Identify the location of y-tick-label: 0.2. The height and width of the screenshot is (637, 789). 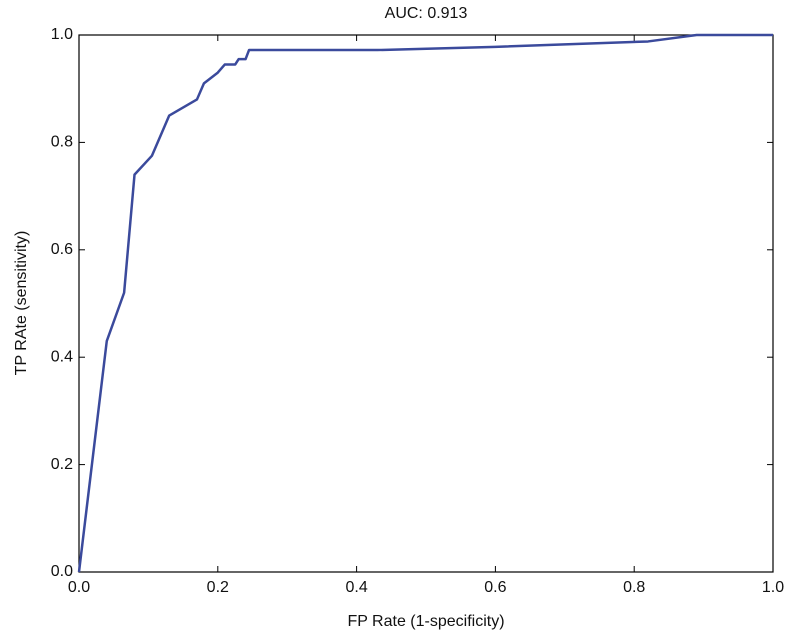
(62, 464).